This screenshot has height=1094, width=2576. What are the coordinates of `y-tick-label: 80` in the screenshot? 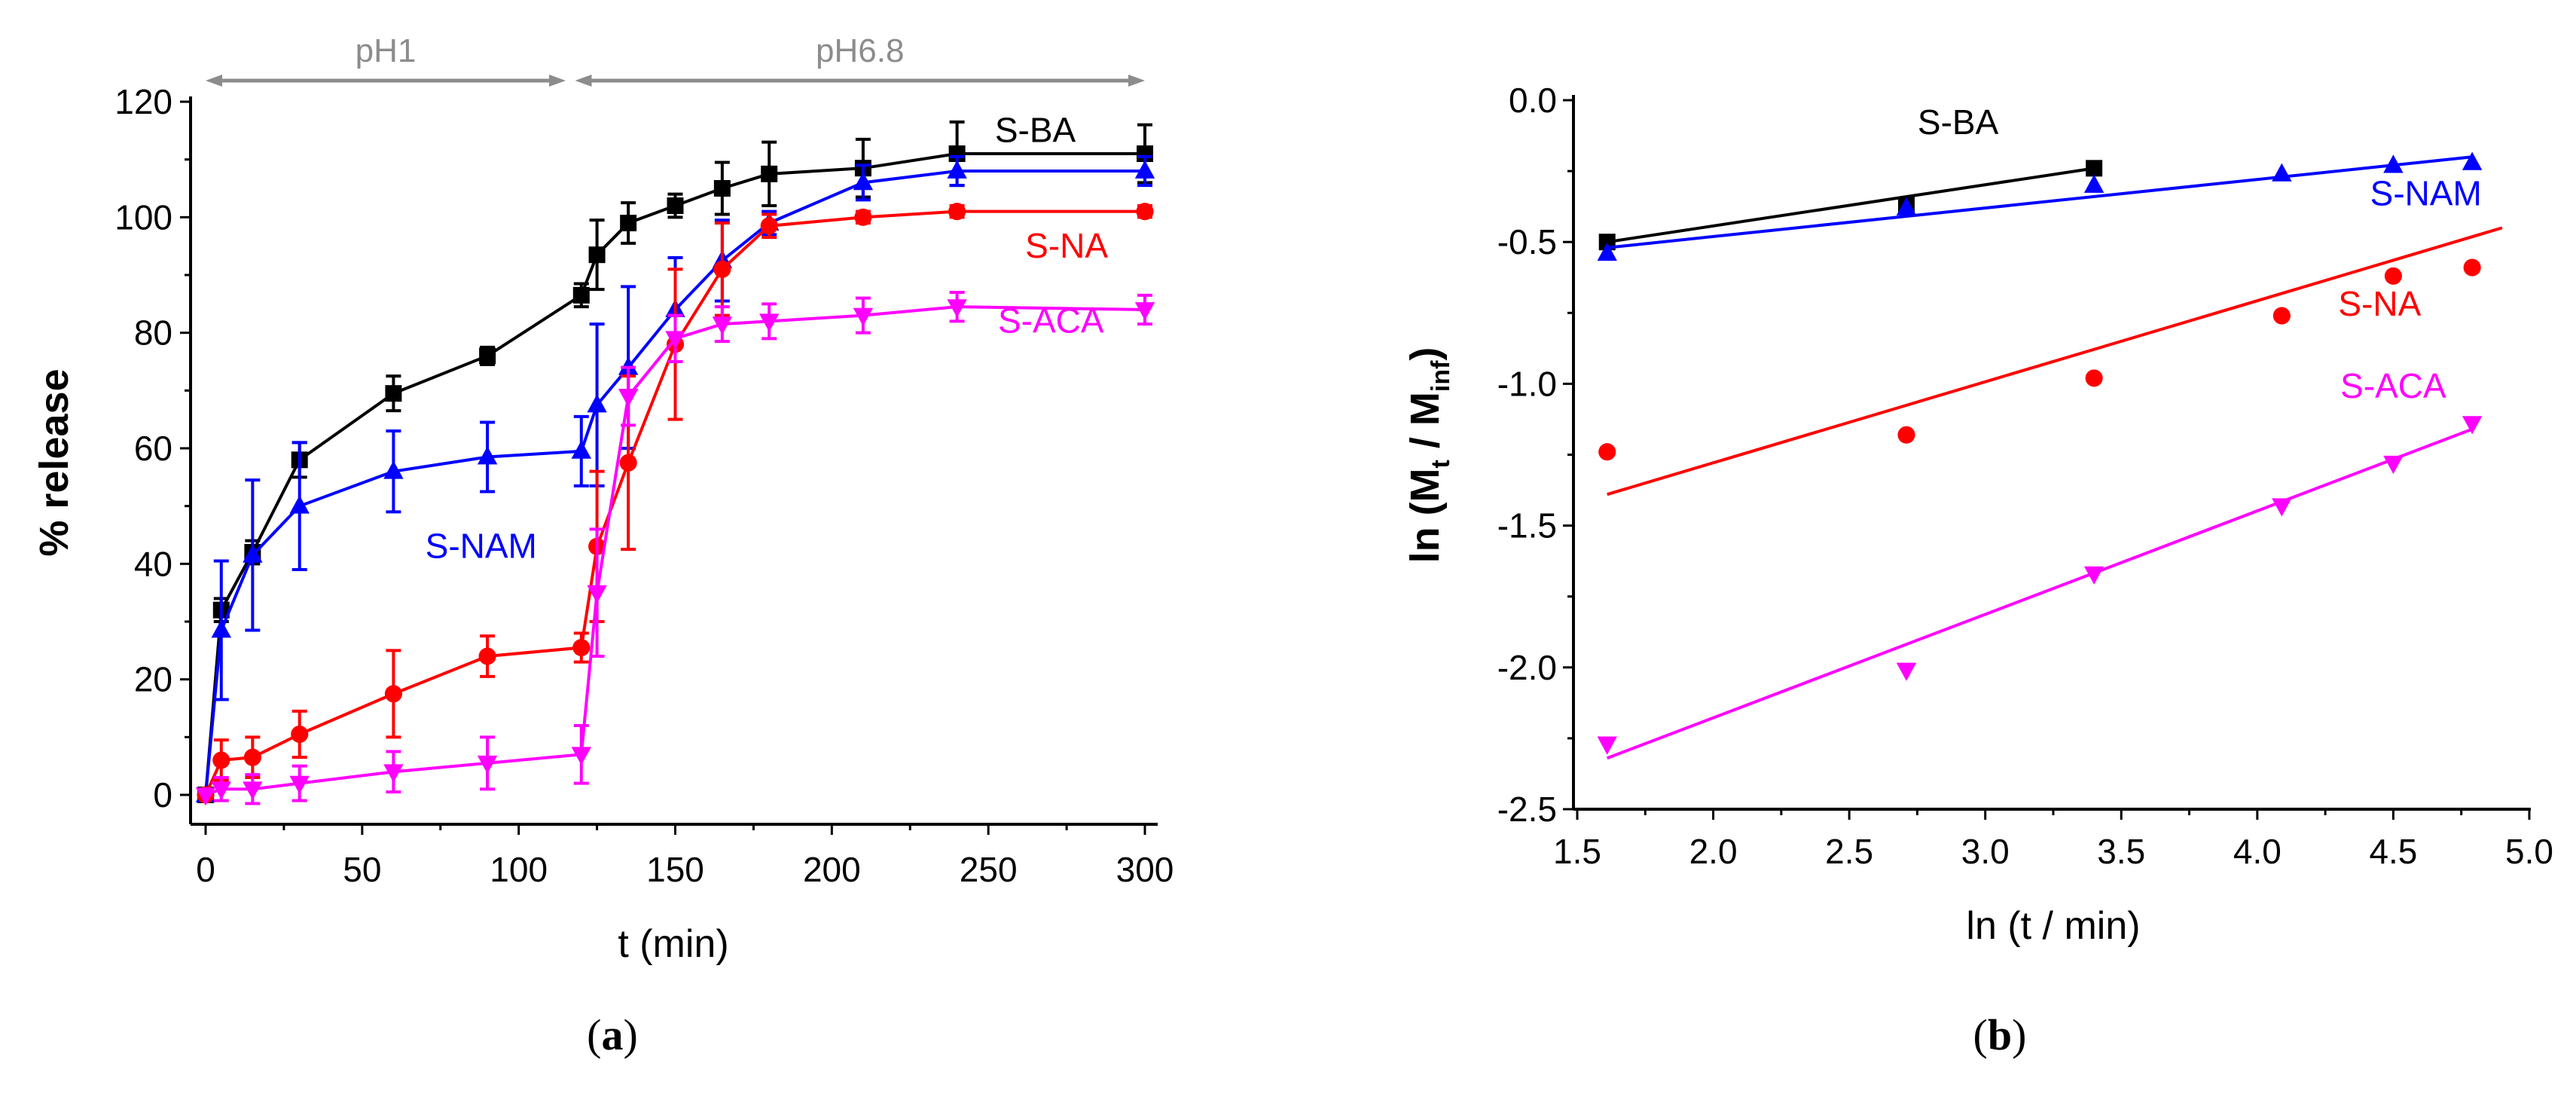 It's located at (153, 333).